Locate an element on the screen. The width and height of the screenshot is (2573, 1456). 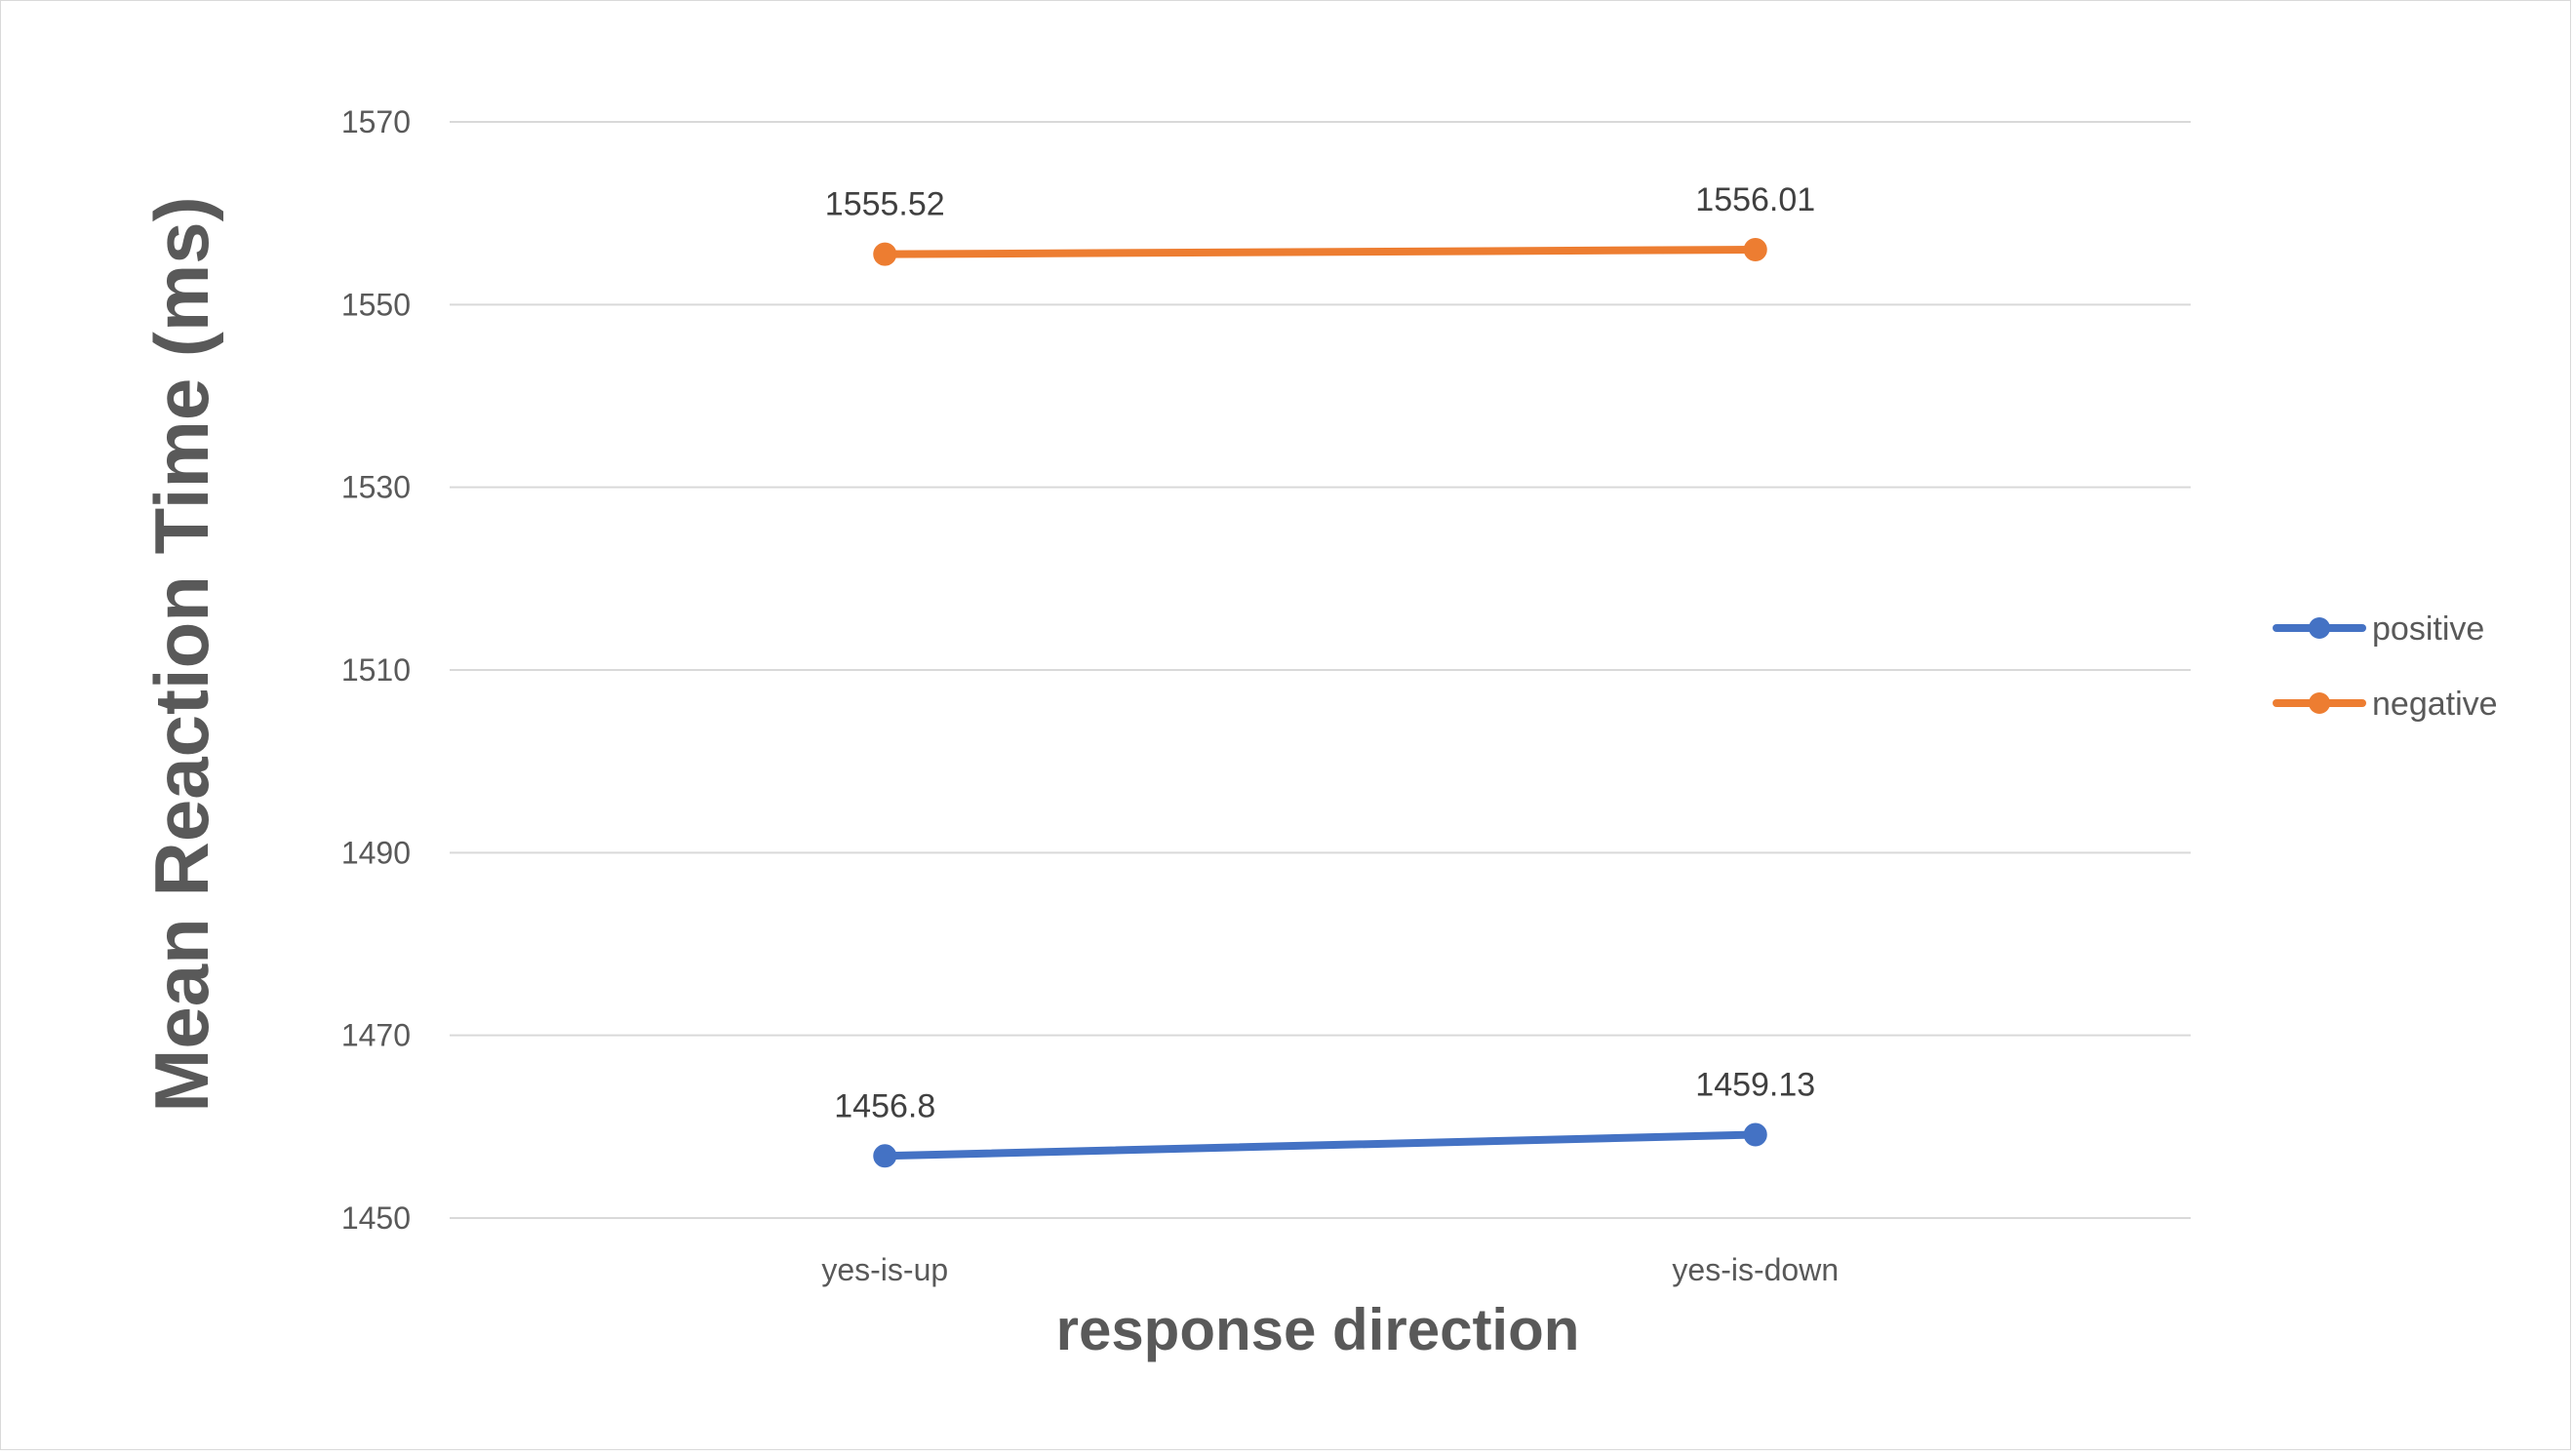
data-label: 1556.01 is located at coordinates (1755, 199).